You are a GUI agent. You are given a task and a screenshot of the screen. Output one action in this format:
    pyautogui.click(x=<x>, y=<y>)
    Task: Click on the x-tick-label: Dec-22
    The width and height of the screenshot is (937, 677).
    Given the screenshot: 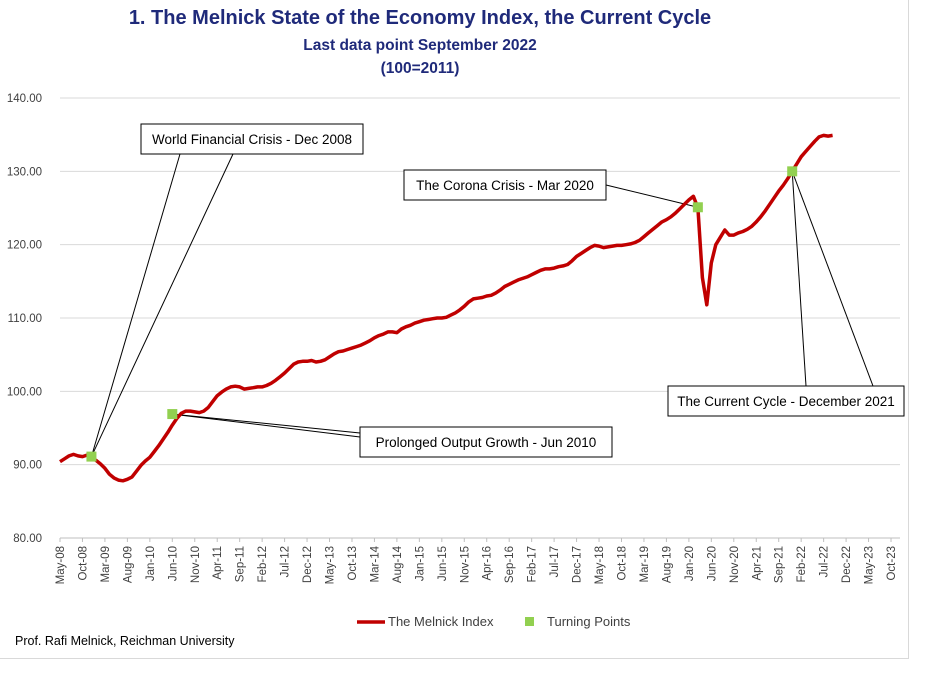 What is the action you would take?
    pyautogui.click(x=847, y=564)
    